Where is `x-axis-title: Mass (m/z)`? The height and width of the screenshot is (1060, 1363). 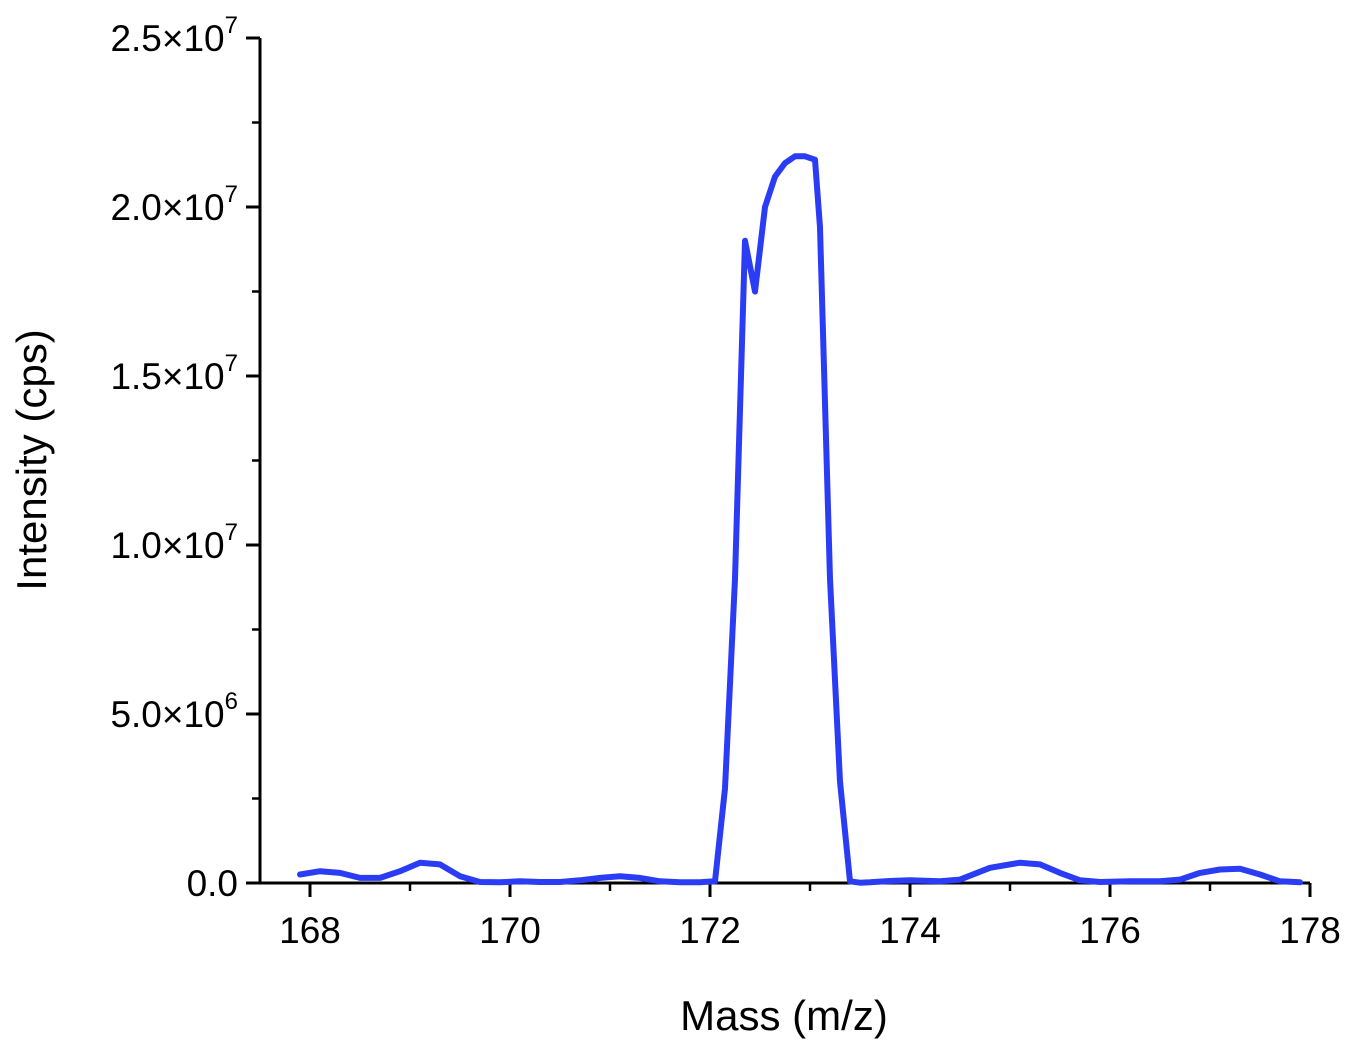 x-axis-title: Mass (m/z) is located at coordinates (784, 1015).